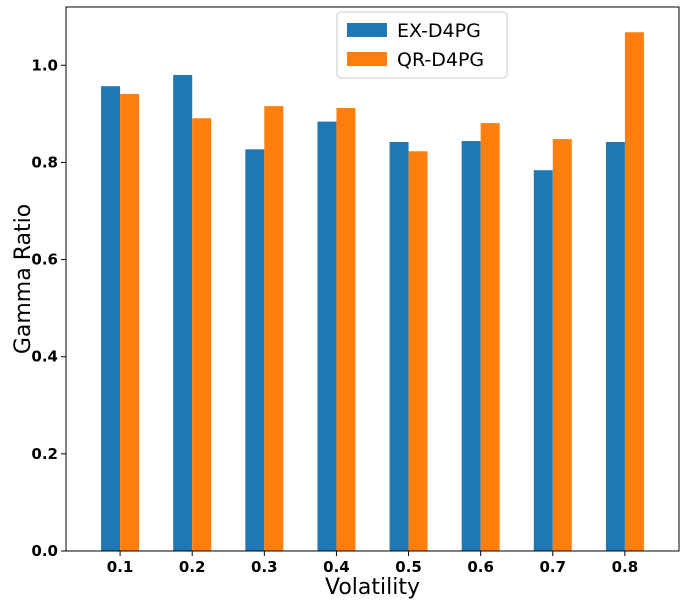  I want to click on bar-ex-d4pg-0.7, so click(543, 360).